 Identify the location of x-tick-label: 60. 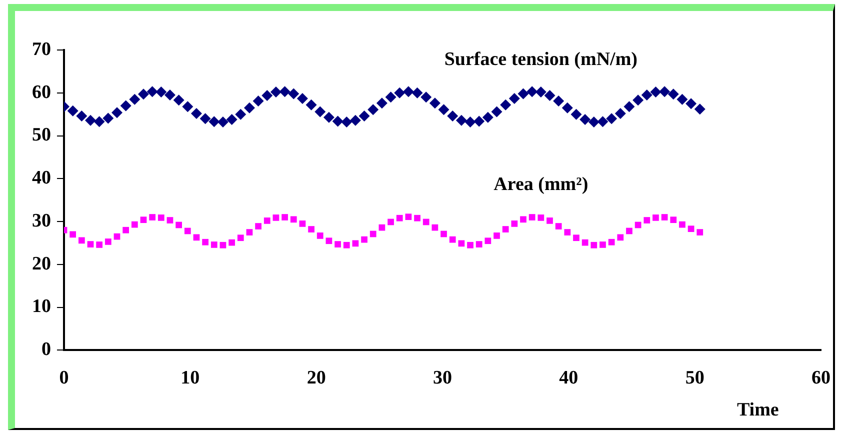
(821, 378).